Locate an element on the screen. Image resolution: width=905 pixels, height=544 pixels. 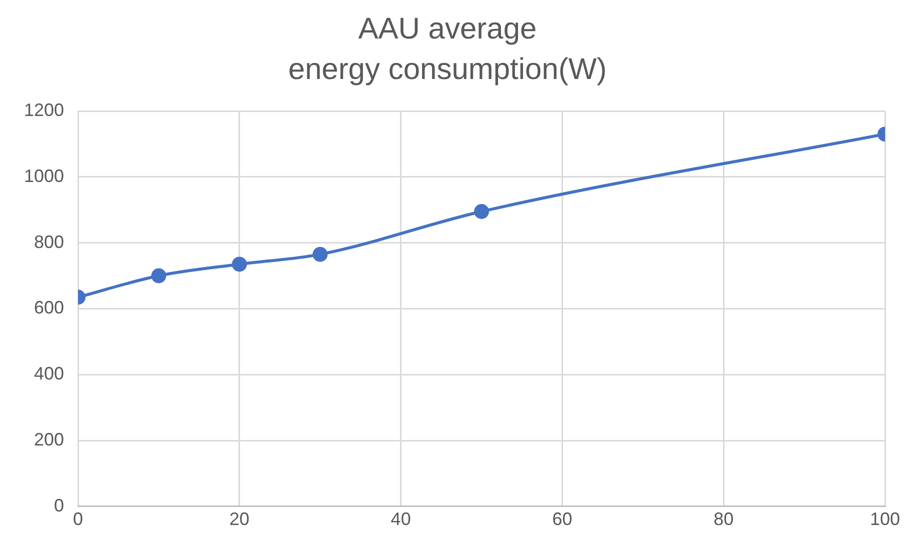
y-tick-label: 800 is located at coordinates (49, 242).